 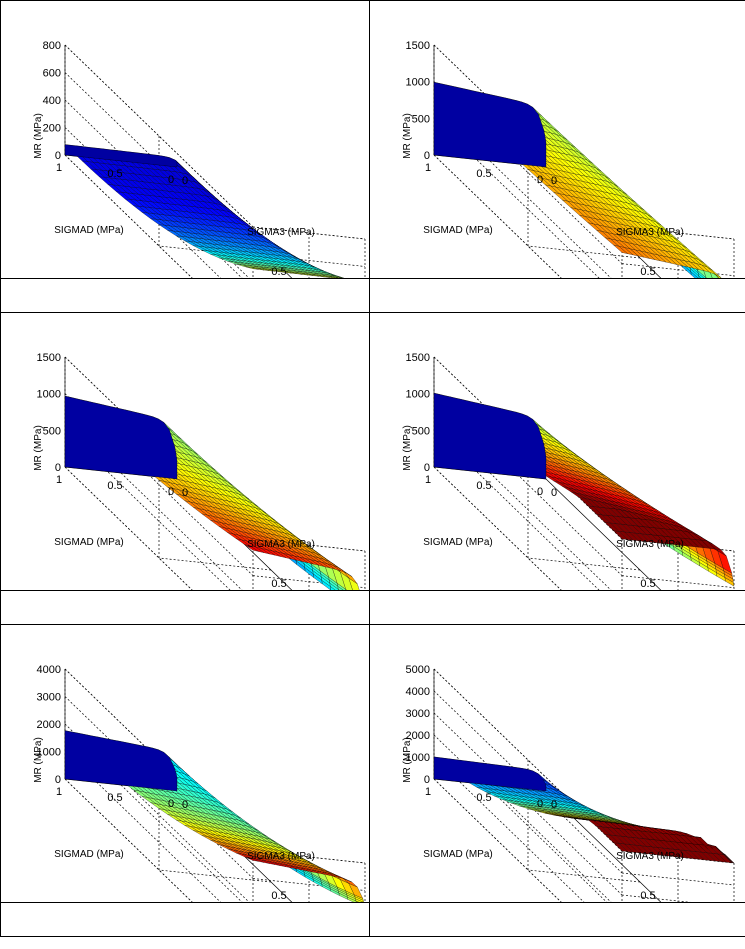 I want to click on axes-box, so click(x=215, y=785).